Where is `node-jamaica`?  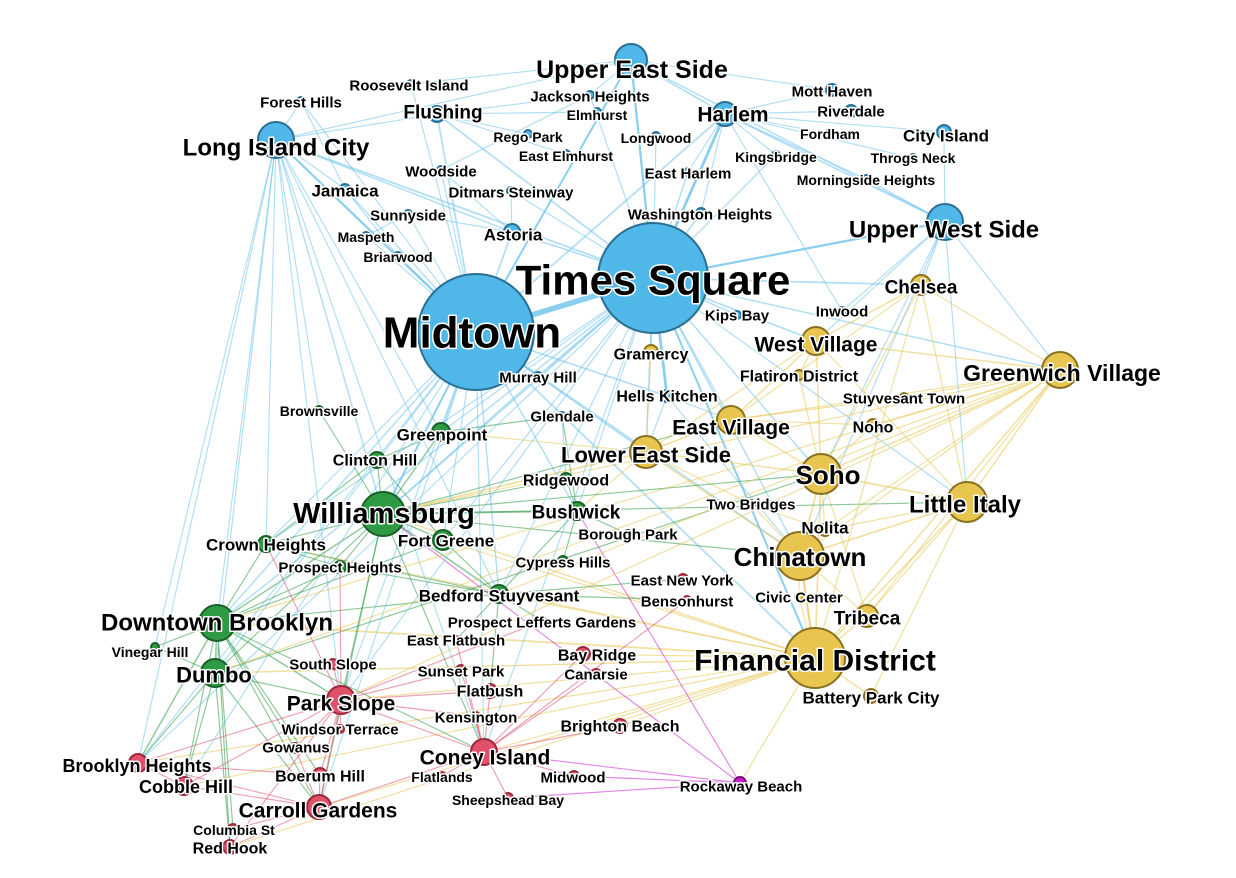
node-jamaica is located at coordinates (345, 189).